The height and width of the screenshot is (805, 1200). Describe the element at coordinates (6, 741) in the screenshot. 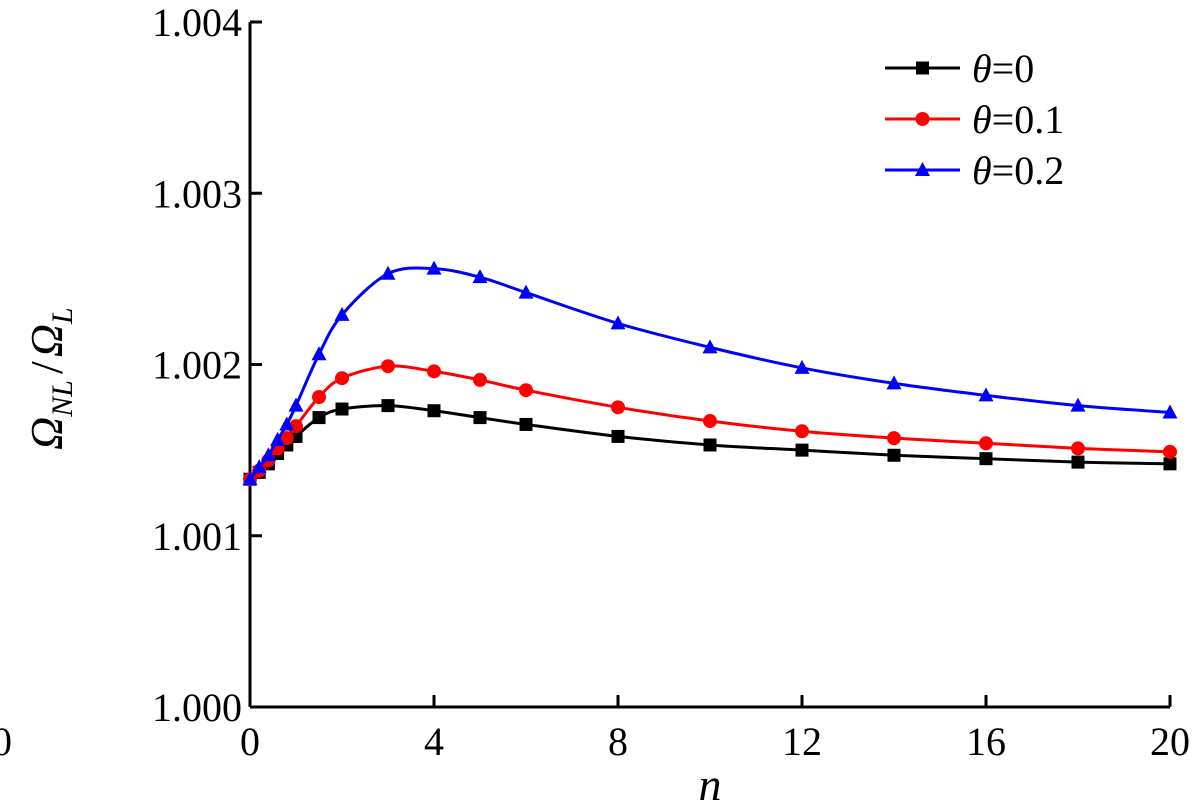

I see `extra-left-tick-label: 0` at that location.